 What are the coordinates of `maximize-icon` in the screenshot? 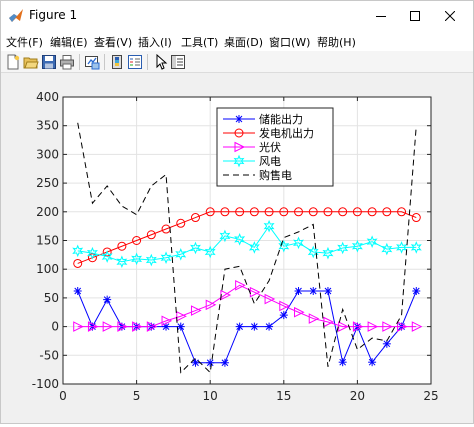 It's located at (415, 16).